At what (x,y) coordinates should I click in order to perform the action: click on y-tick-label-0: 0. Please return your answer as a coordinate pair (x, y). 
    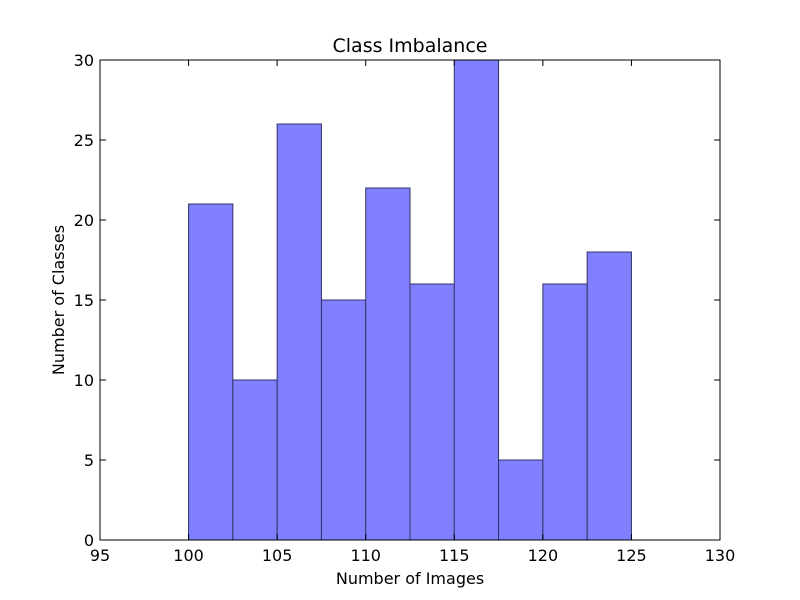
    Looking at the image, I should click on (89, 540).